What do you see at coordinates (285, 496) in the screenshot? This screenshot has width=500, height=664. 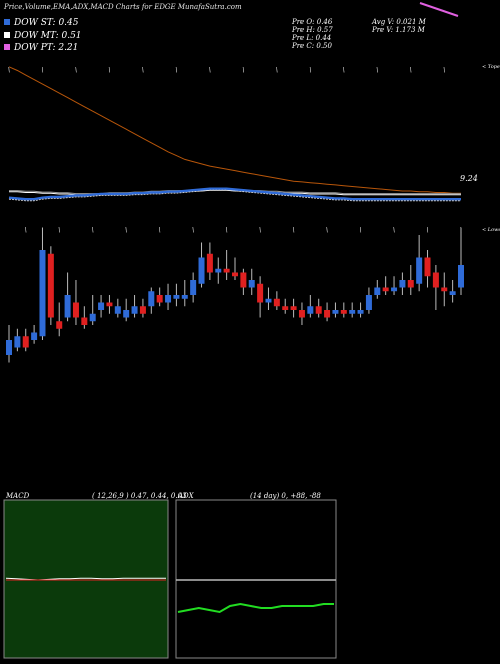 I see `adx-params: (14 day) 0, +88, -88` at bounding box center [285, 496].